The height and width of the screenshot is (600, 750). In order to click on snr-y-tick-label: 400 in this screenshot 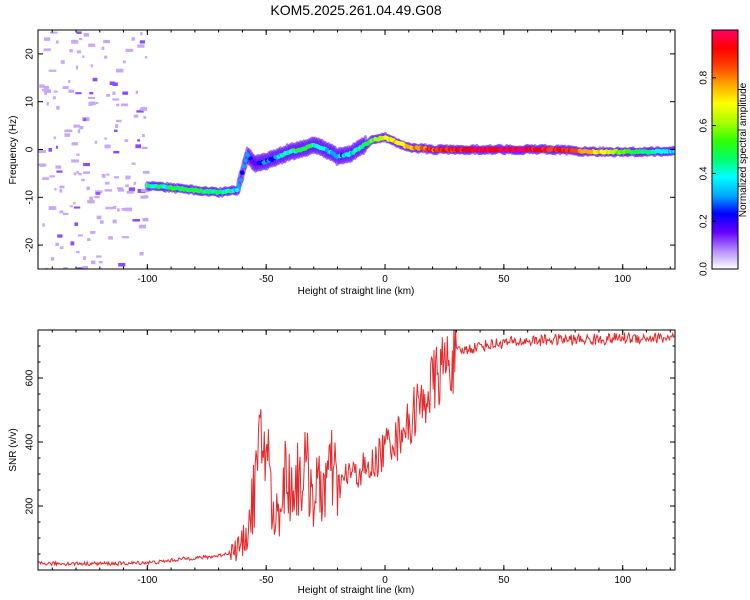, I will do `click(30, 441)`.